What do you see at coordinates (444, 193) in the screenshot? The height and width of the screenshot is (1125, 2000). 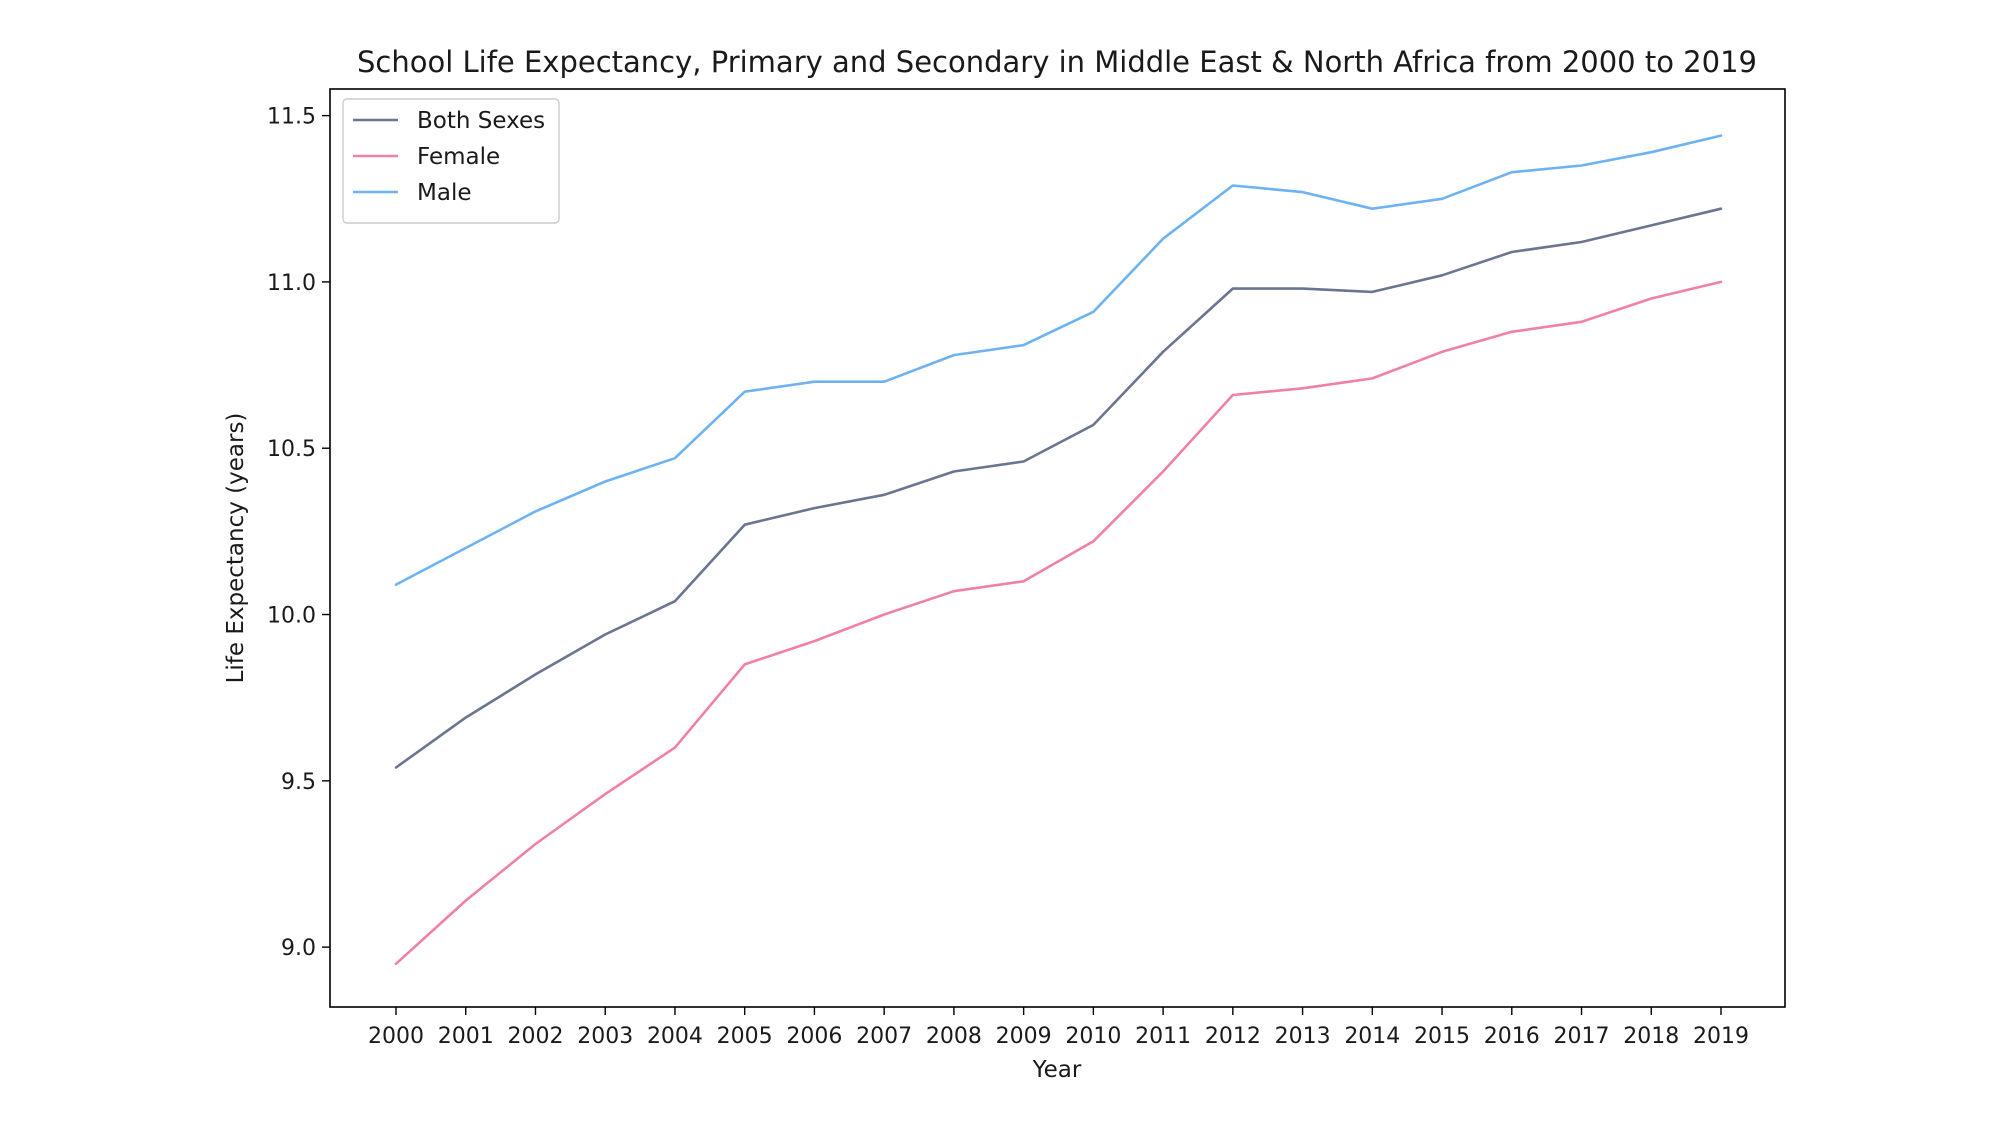 I see `legend-label-male: Male` at bounding box center [444, 193].